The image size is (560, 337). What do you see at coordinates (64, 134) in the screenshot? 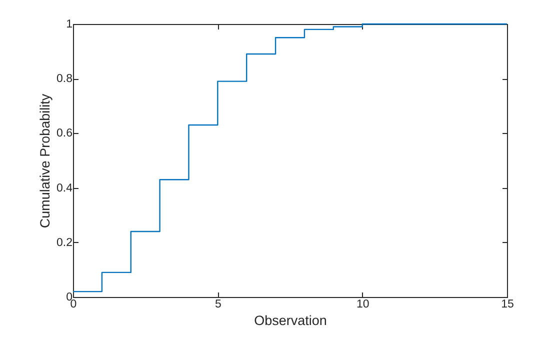
I see `y-tick-label: 0.6` at bounding box center [64, 134].